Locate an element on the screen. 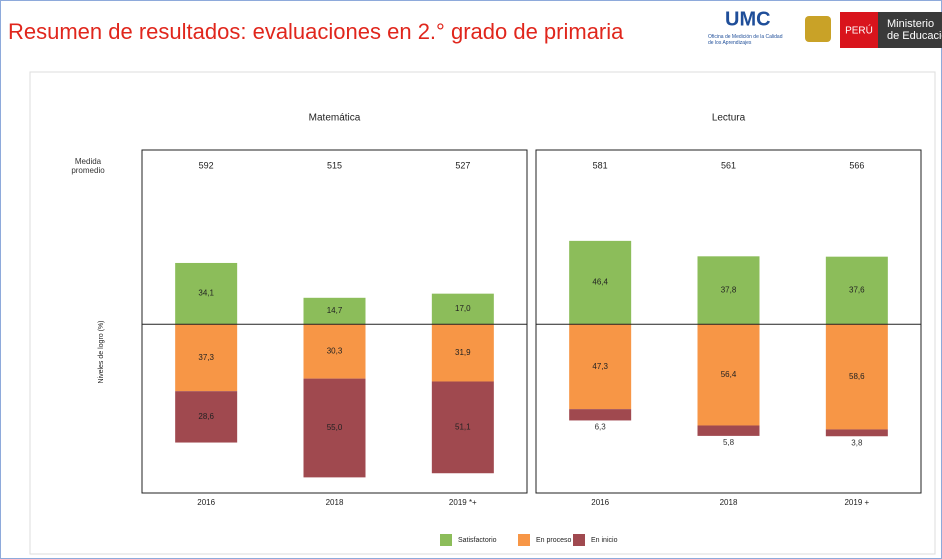  average-label: 592 is located at coordinates (206, 165).